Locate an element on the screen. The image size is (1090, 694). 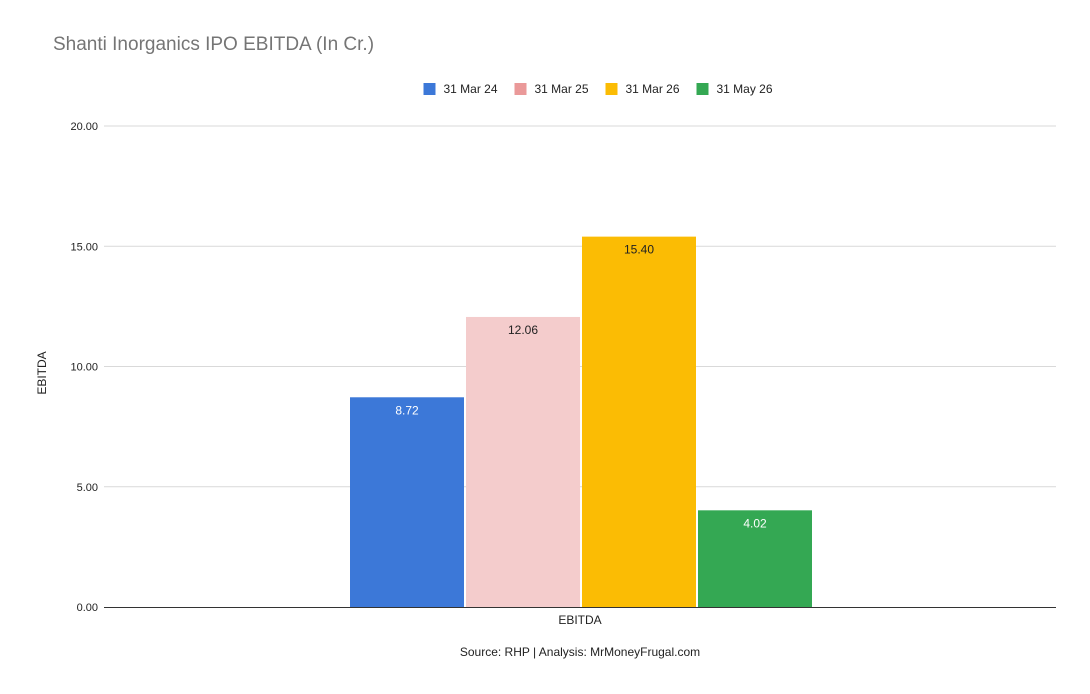
y-tick-label: 20.00 is located at coordinates (84, 127).